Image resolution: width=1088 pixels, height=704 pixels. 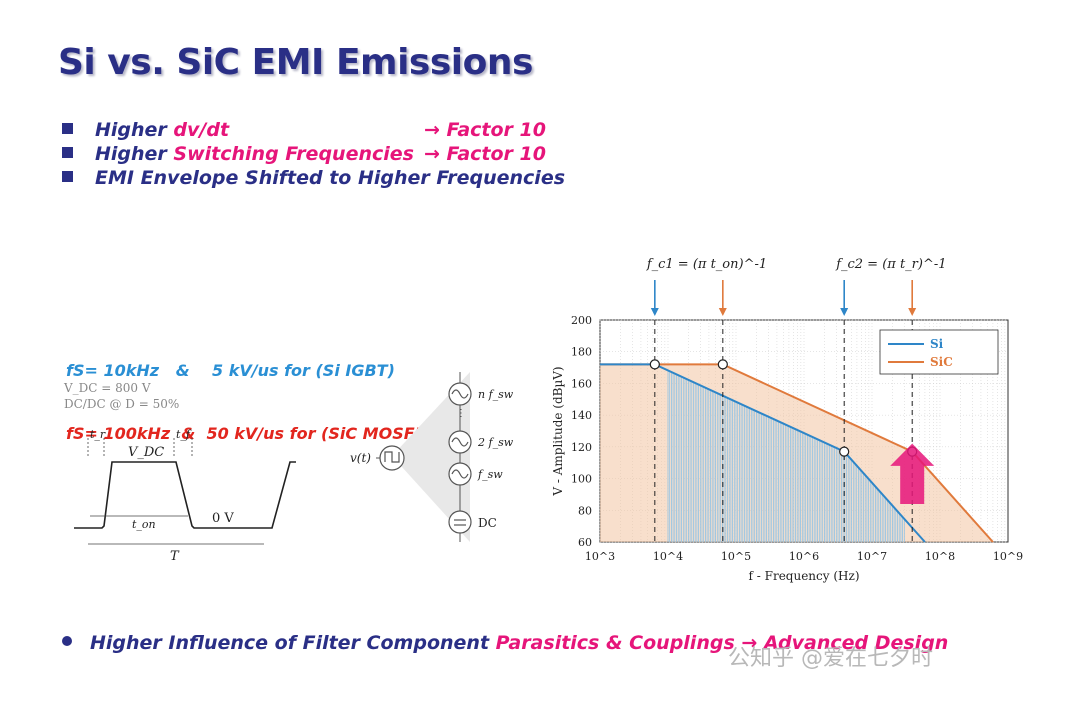 What do you see at coordinates (487, 523) in the screenshot?
I see `harmonic-label: DC` at bounding box center [487, 523].